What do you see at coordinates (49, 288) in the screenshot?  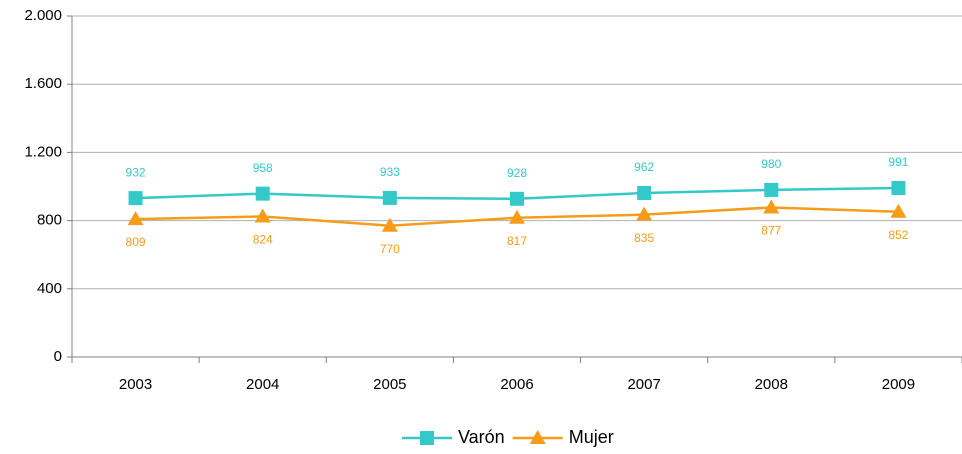 I see `y-tick-label: 400` at bounding box center [49, 288].